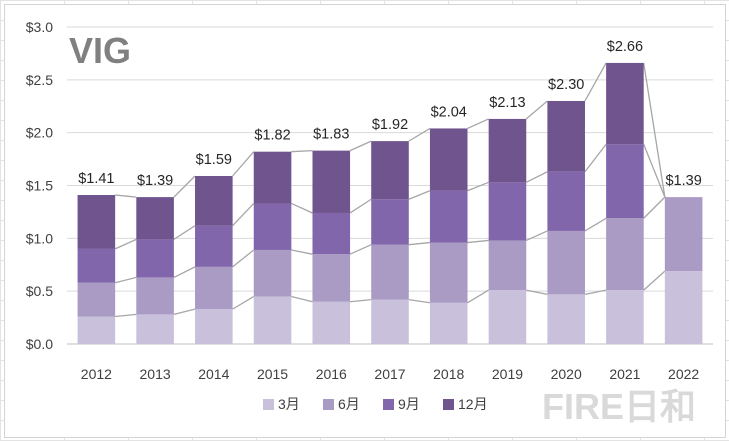  Describe the element at coordinates (289, 404) in the screenshot. I see `legend-label: 3月` at that location.